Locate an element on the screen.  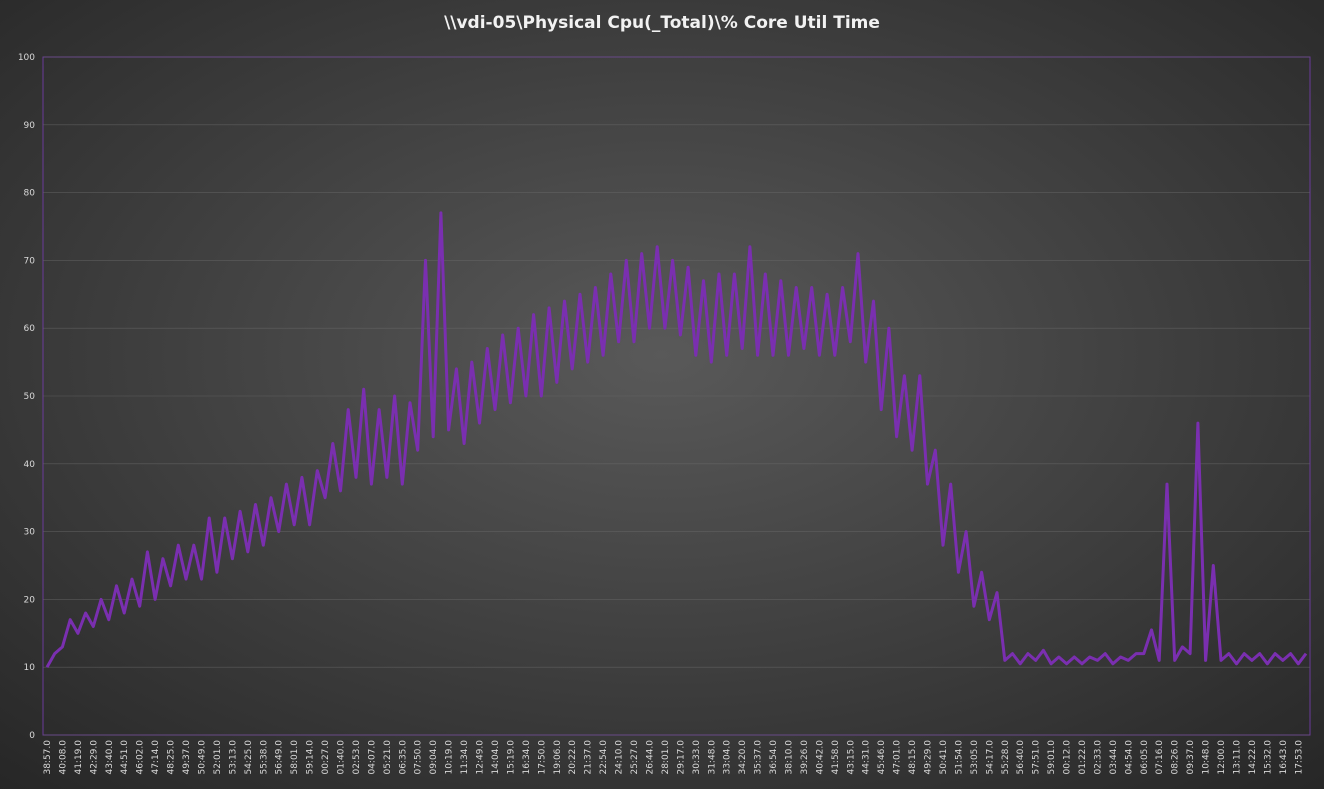
x-tick-label: 21:37.0 is located at coordinates (589, 757).